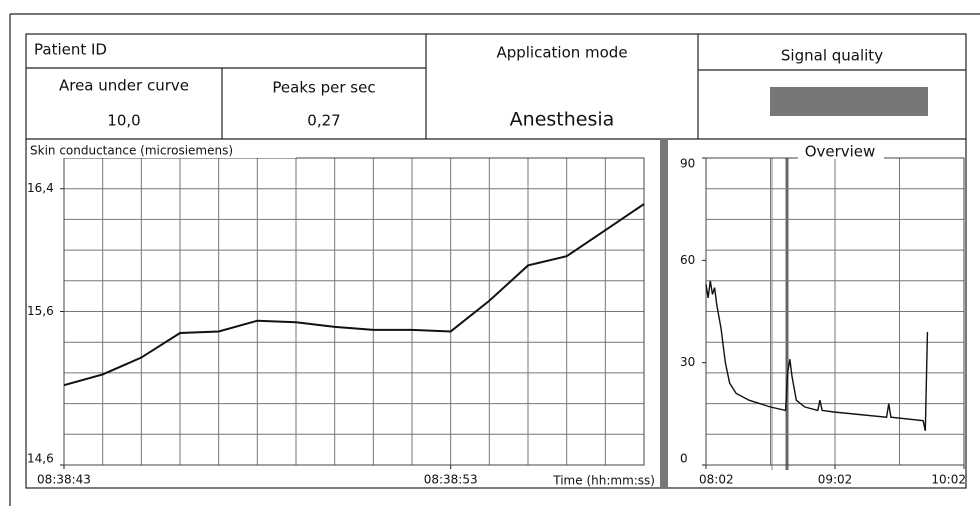 This screenshot has height=506, width=980. Describe the element at coordinates (687, 362) in the screenshot. I see `y-tick-label: 30` at that location.